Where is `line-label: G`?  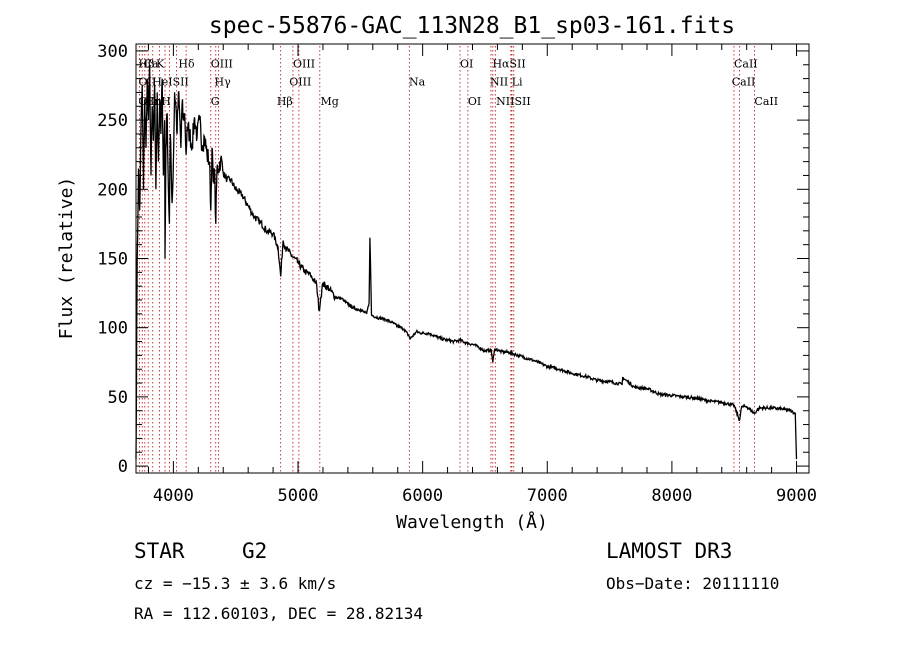
line-label: G is located at coordinates (215, 101).